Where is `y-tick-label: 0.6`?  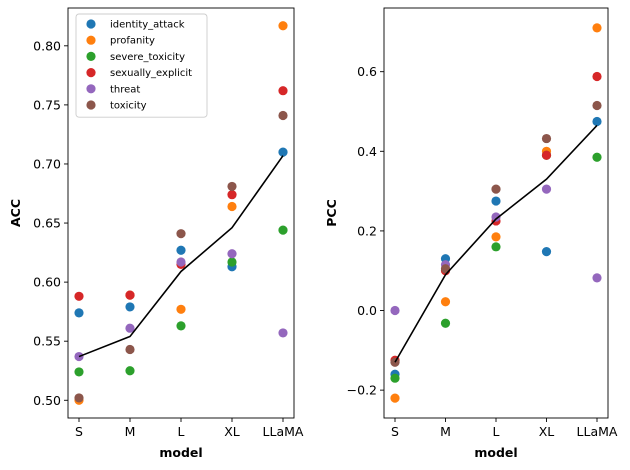 y-tick-label: 0.6 is located at coordinates (367, 71).